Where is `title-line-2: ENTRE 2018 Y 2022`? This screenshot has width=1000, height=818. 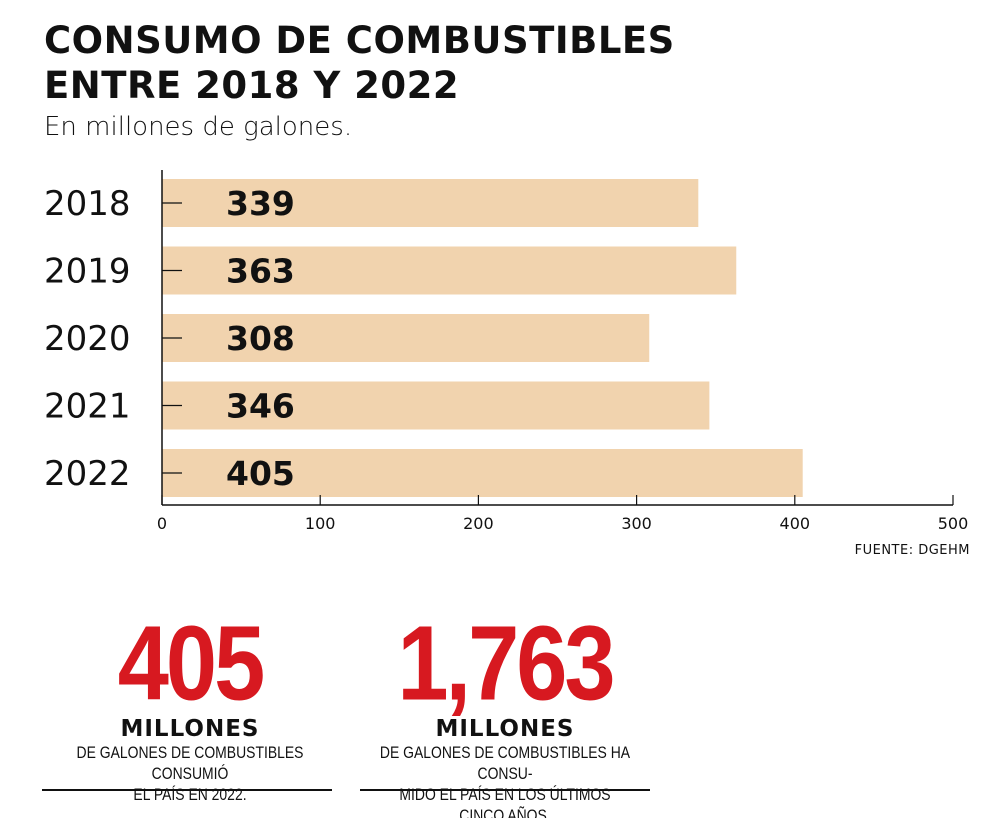 title-line-2: ENTRE 2018 Y 2022 is located at coordinates (252, 85).